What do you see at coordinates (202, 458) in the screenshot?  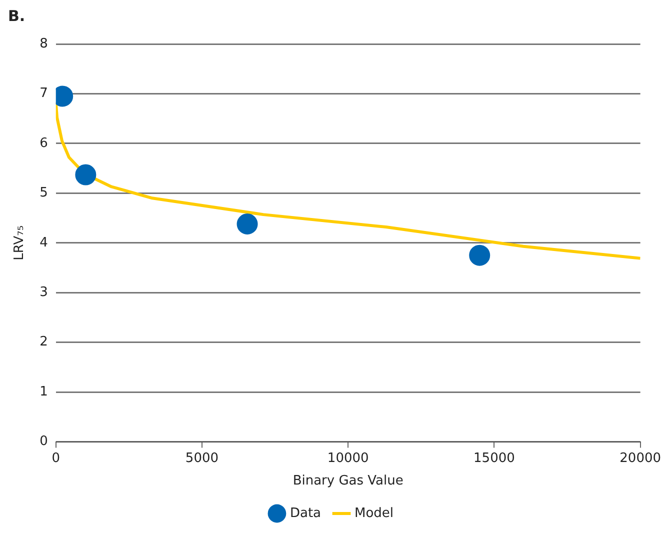 I see `x-tick-label: 5000` at bounding box center [202, 458].